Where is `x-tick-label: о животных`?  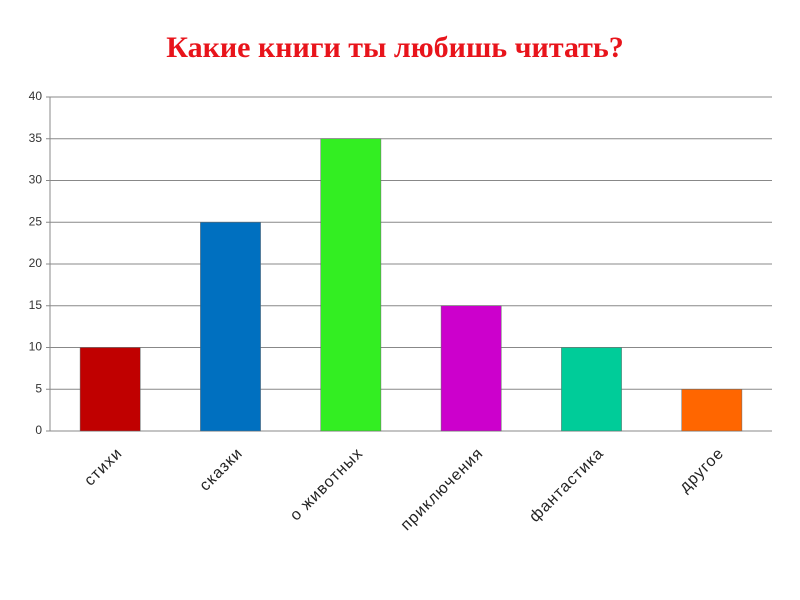 x-tick-label: о животных is located at coordinates (327, 485).